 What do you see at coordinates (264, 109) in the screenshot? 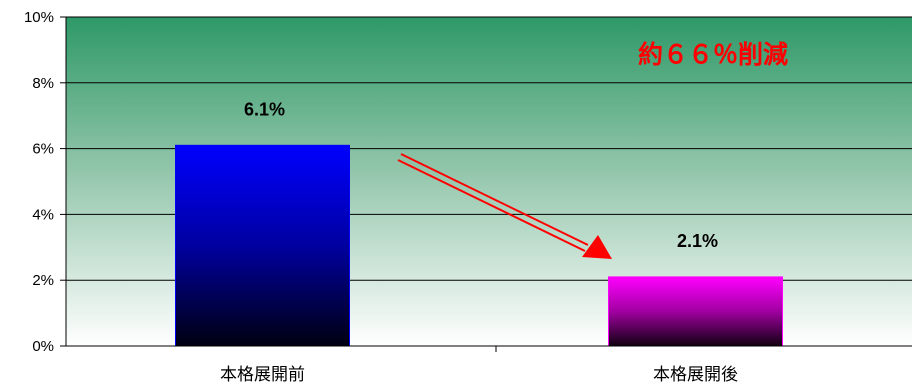
I see `data-label: 6.1%` at bounding box center [264, 109].